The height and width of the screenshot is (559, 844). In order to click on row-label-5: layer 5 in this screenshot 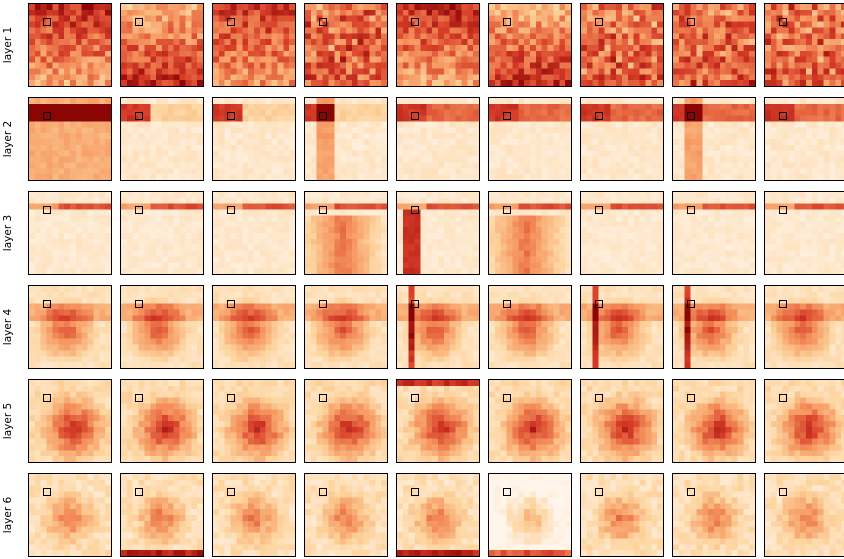, I will do `click(8, 421)`.